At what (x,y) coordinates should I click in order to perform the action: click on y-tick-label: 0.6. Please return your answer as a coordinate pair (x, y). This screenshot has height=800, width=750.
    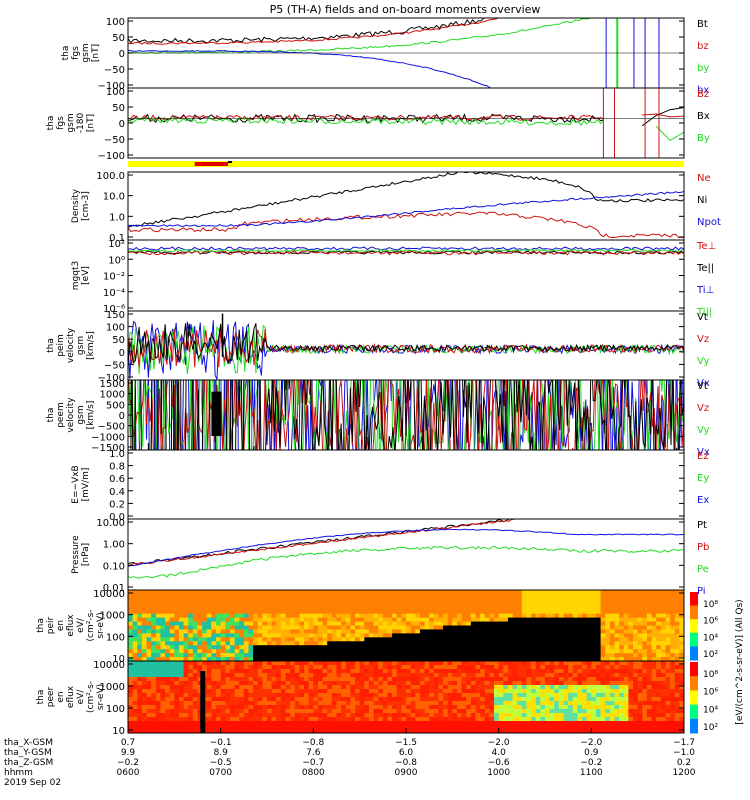
    Looking at the image, I should click on (117, 479).